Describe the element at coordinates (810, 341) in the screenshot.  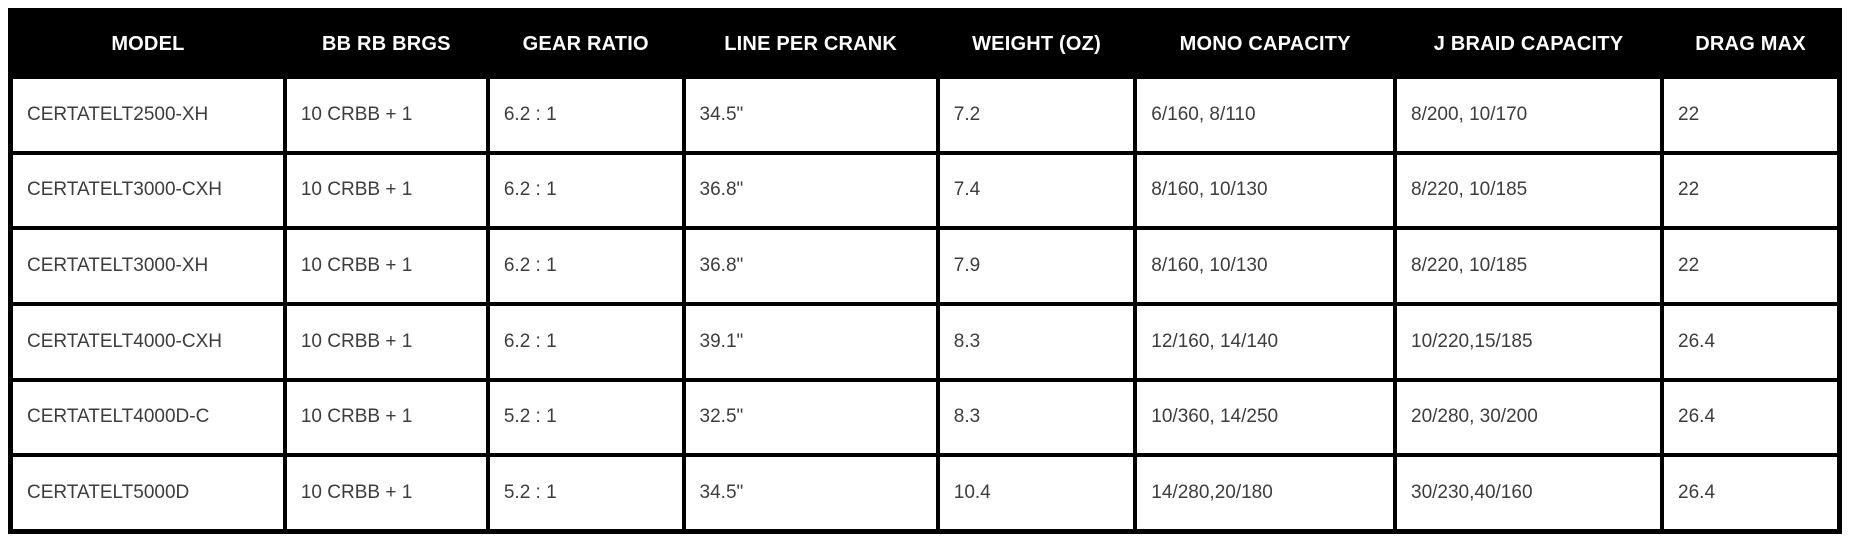
I see `cell-line-per-crank: 39.1"` at that location.